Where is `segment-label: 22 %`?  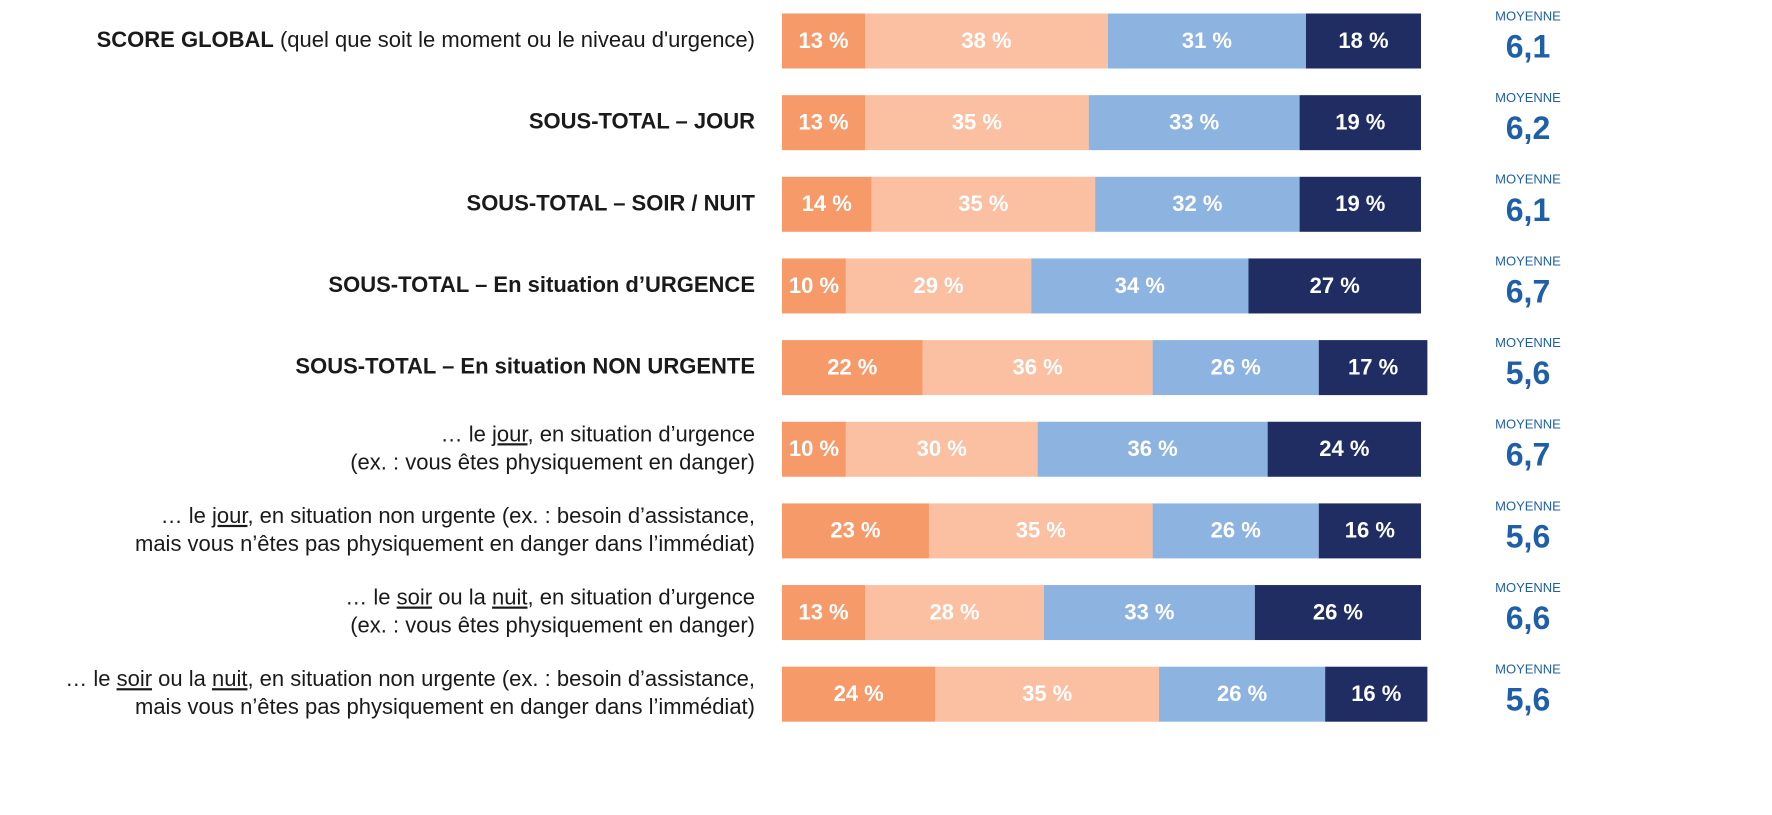 segment-label: 22 % is located at coordinates (852, 366).